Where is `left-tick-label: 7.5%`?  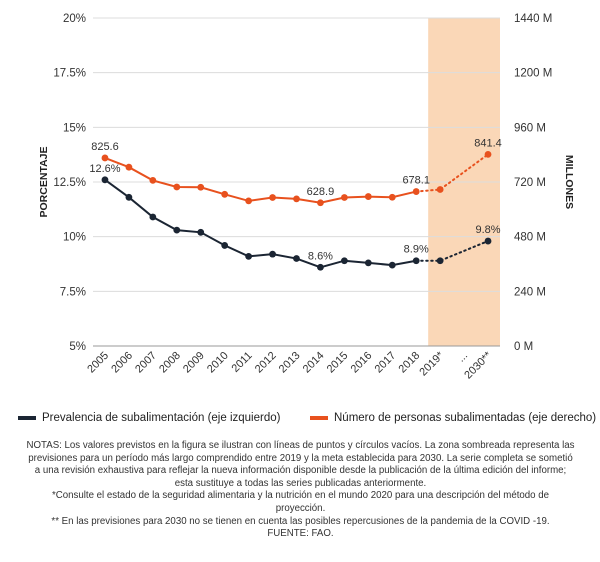
left-tick-label: 7.5% is located at coordinates (73, 292).